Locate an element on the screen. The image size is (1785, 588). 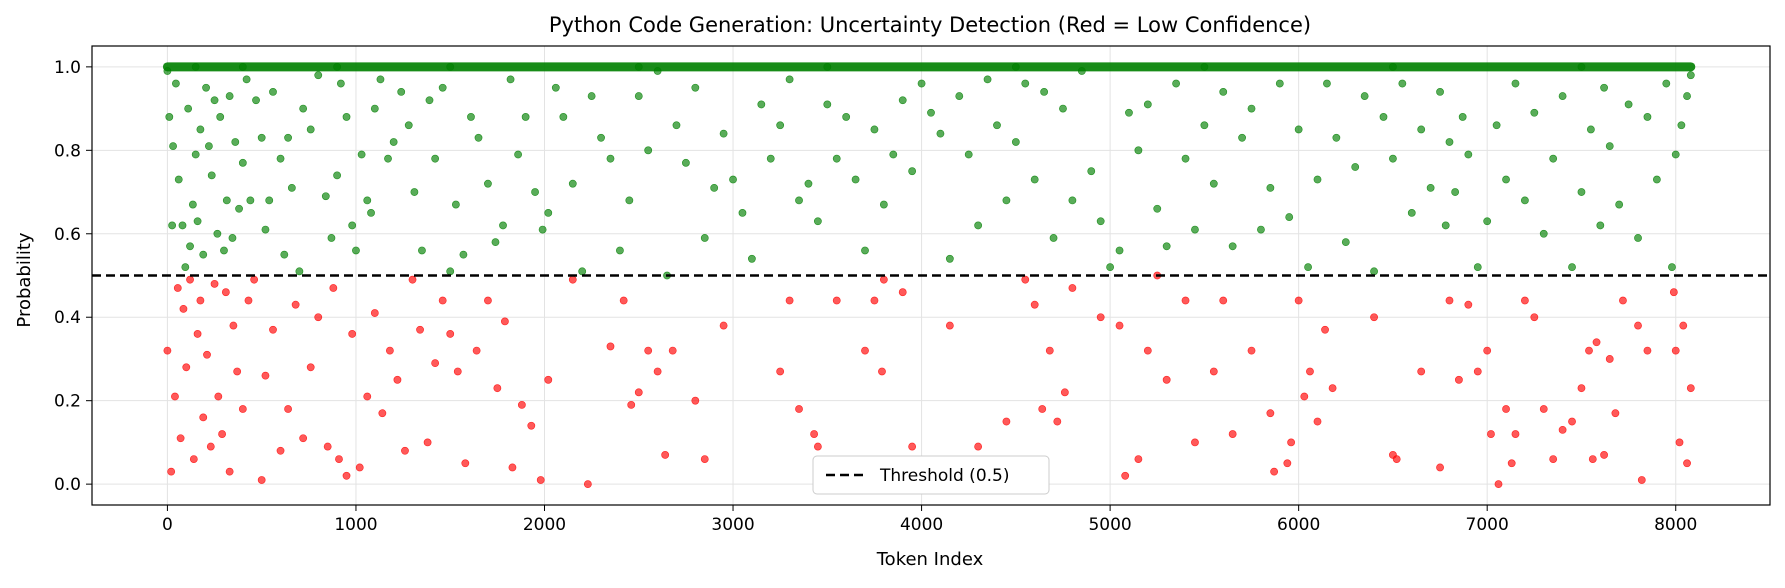
y-axis-label: Probability is located at coordinates (24, 279).